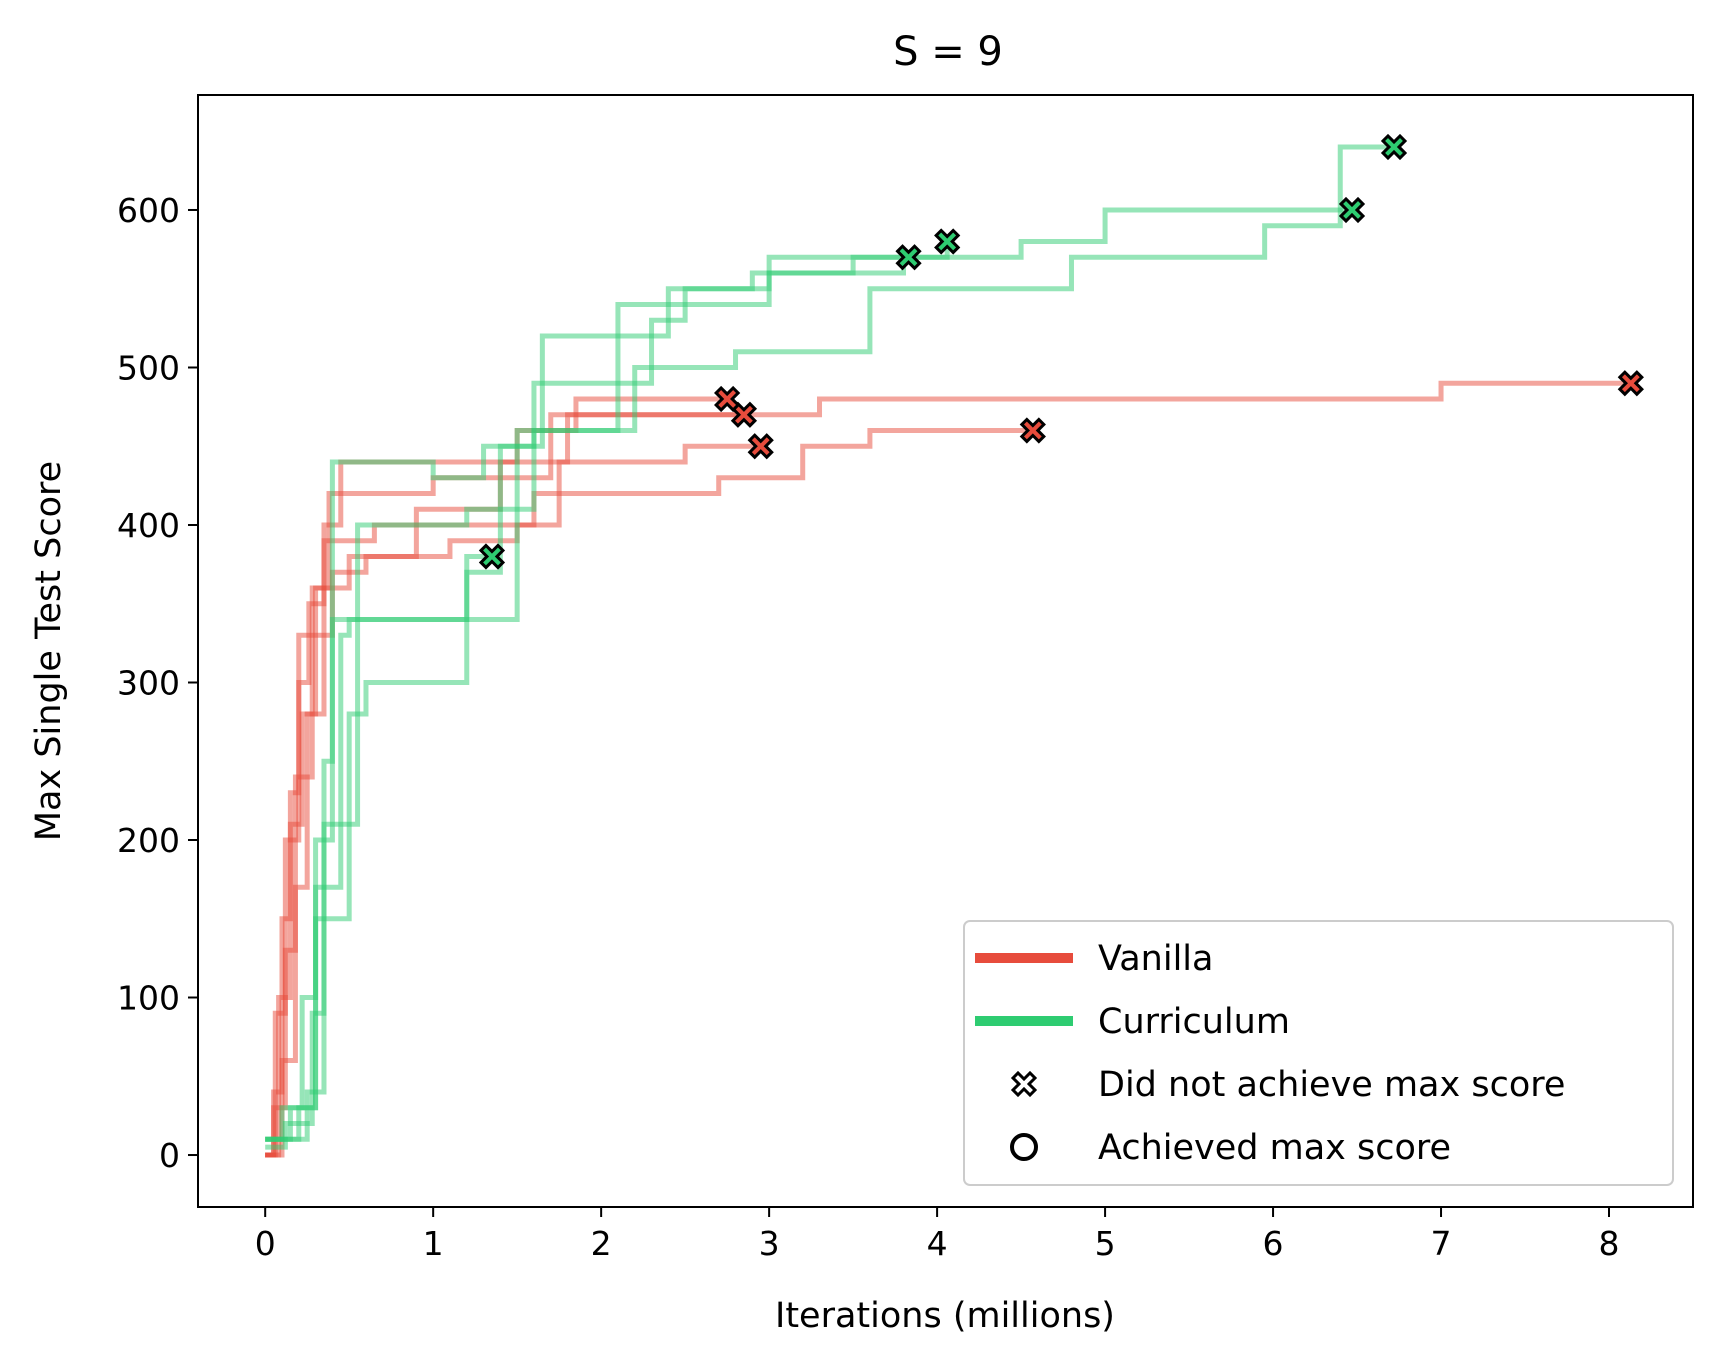 The image size is (1715, 1361). What do you see at coordinates (148, 683) in the screenshot?
I see `y-tick-label: 300` at bounding box center [148, 683].